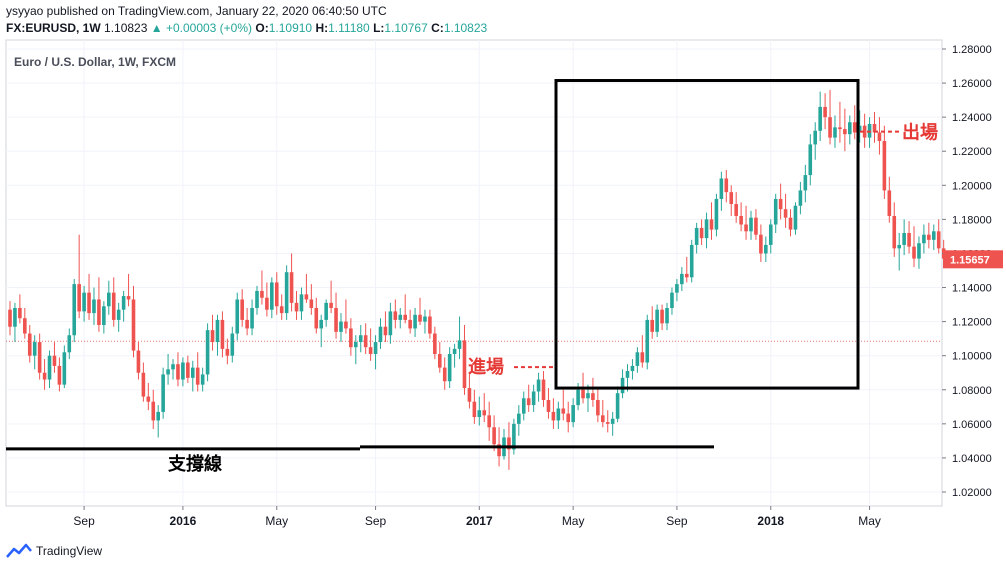 This screenshot has height=571, width=1006. Describe the element at coordinates (972, 391) in the screenshot. I see `y-tick-label: 1.08000` at that location.